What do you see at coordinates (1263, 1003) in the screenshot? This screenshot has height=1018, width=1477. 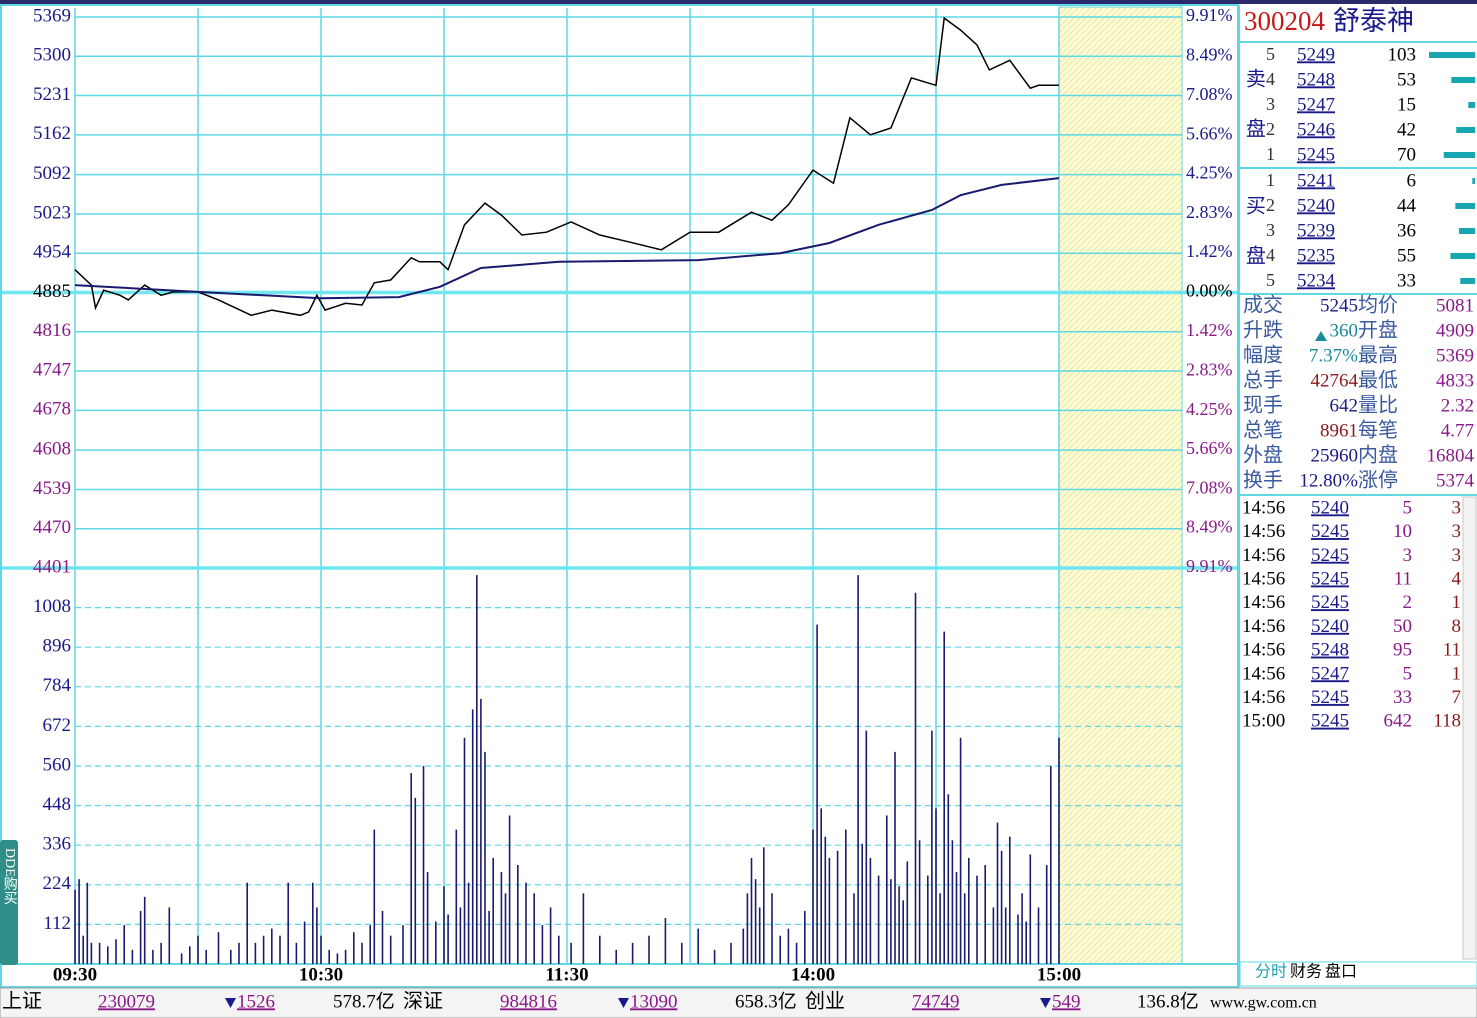 I see `url: www.gw.com.cn` at bounding box center [1263, 1003].